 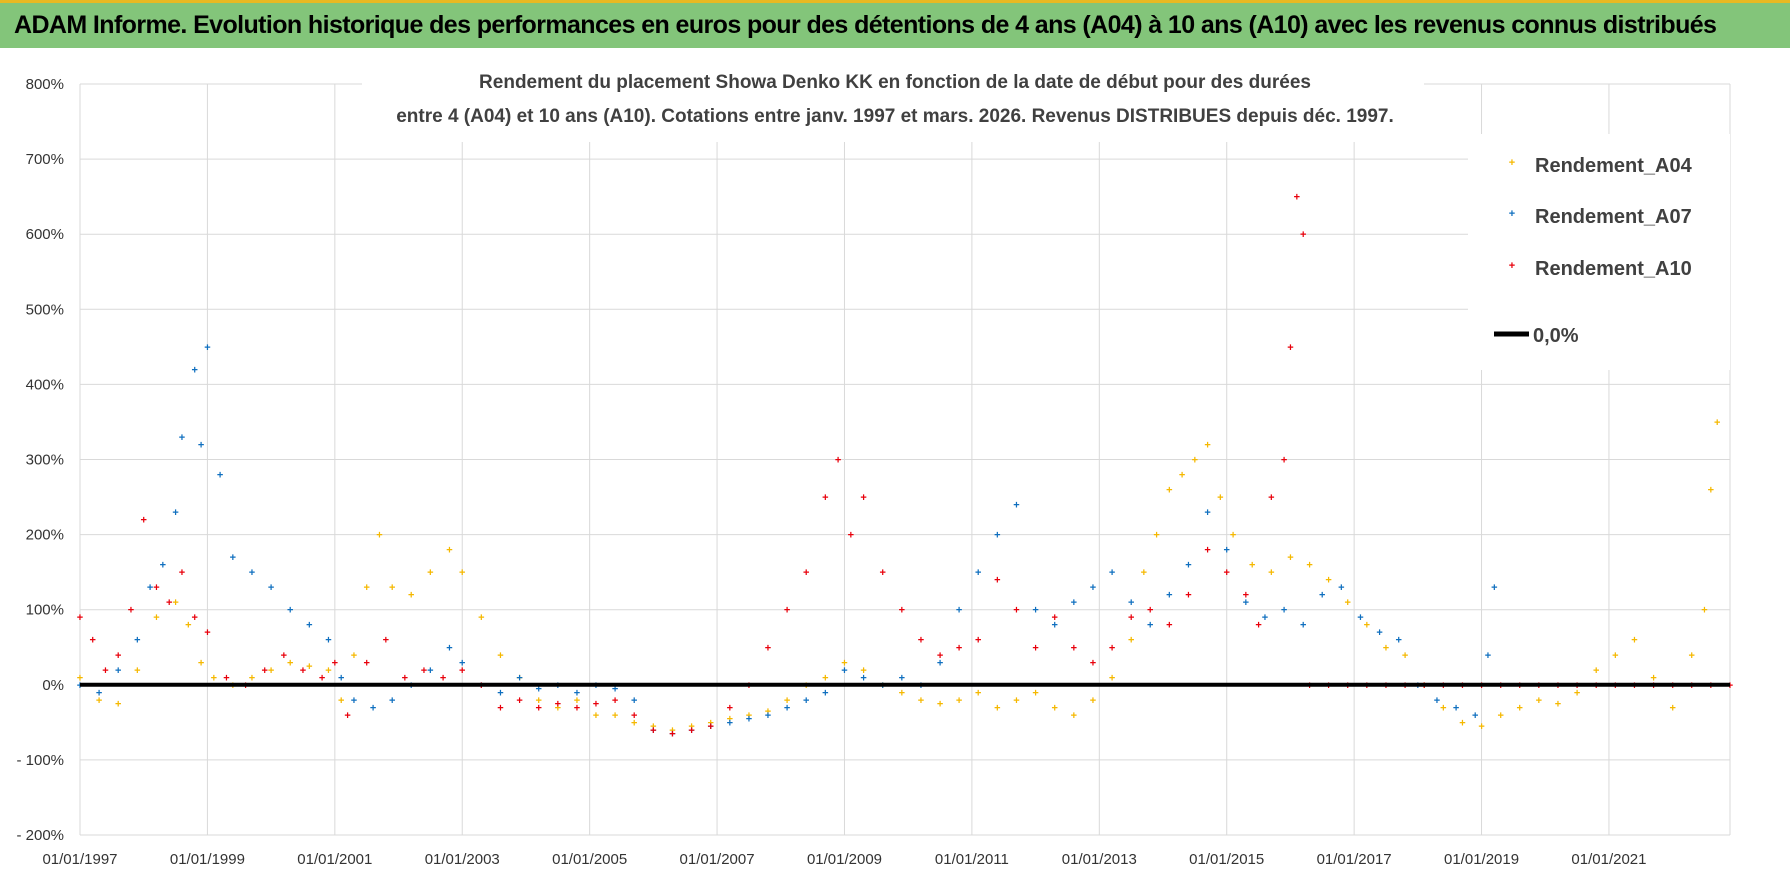 What do you see at coordinates (207, 859) in the screenshot?
I see `x-tick-label: 01/01/1999` at bounding box center [207, 859].